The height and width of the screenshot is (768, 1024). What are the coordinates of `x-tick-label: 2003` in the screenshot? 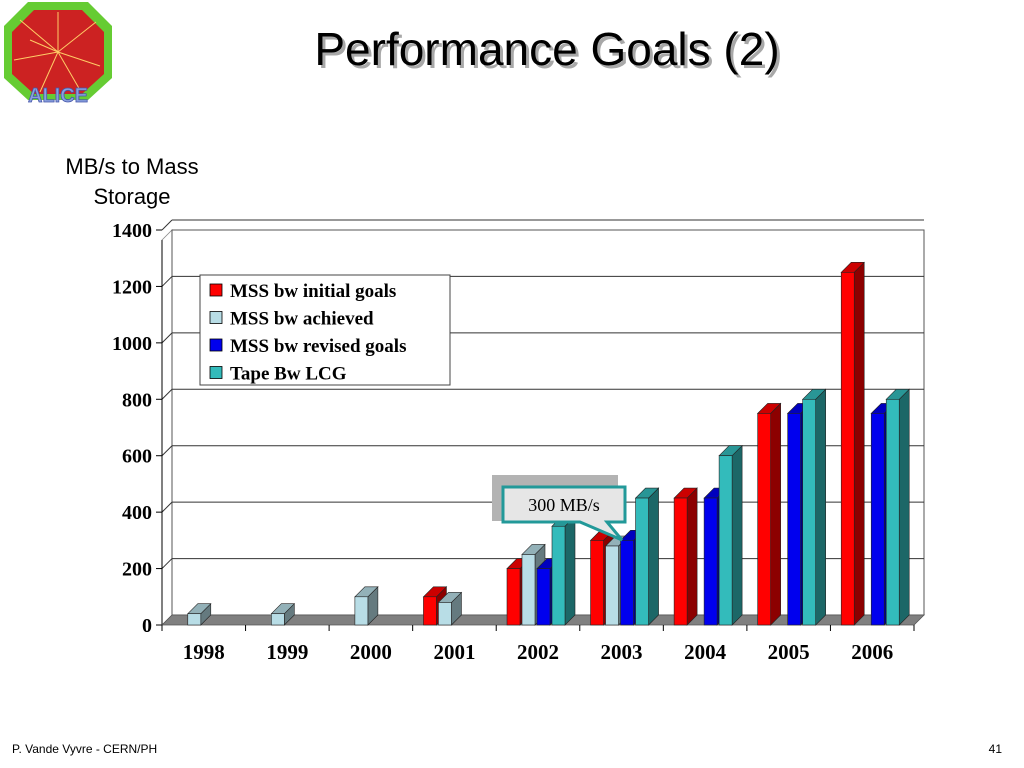 It's located at (622, 652).